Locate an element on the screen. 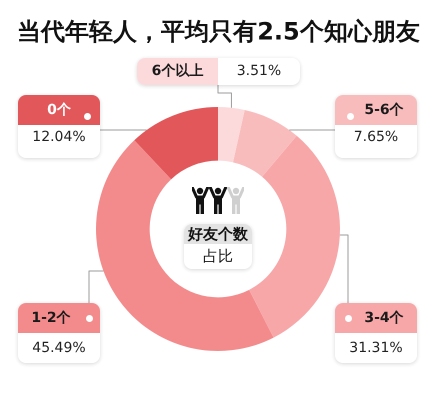 This screenshot has height=400, width=437. chart-title: 当代年轻人，平均只有2.5个知心朋友 is located at coordinates (218, 31).